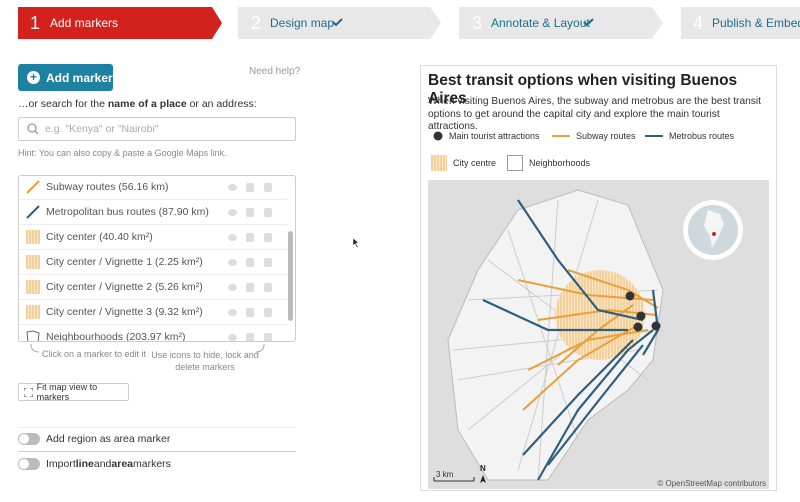 The image size is (800, 502). What do you see at coordinates (127, 212) in the screenshot?
I see `marker-label: Metropolitan bus routes (87.90 km)` at bounding box center [127, 212].